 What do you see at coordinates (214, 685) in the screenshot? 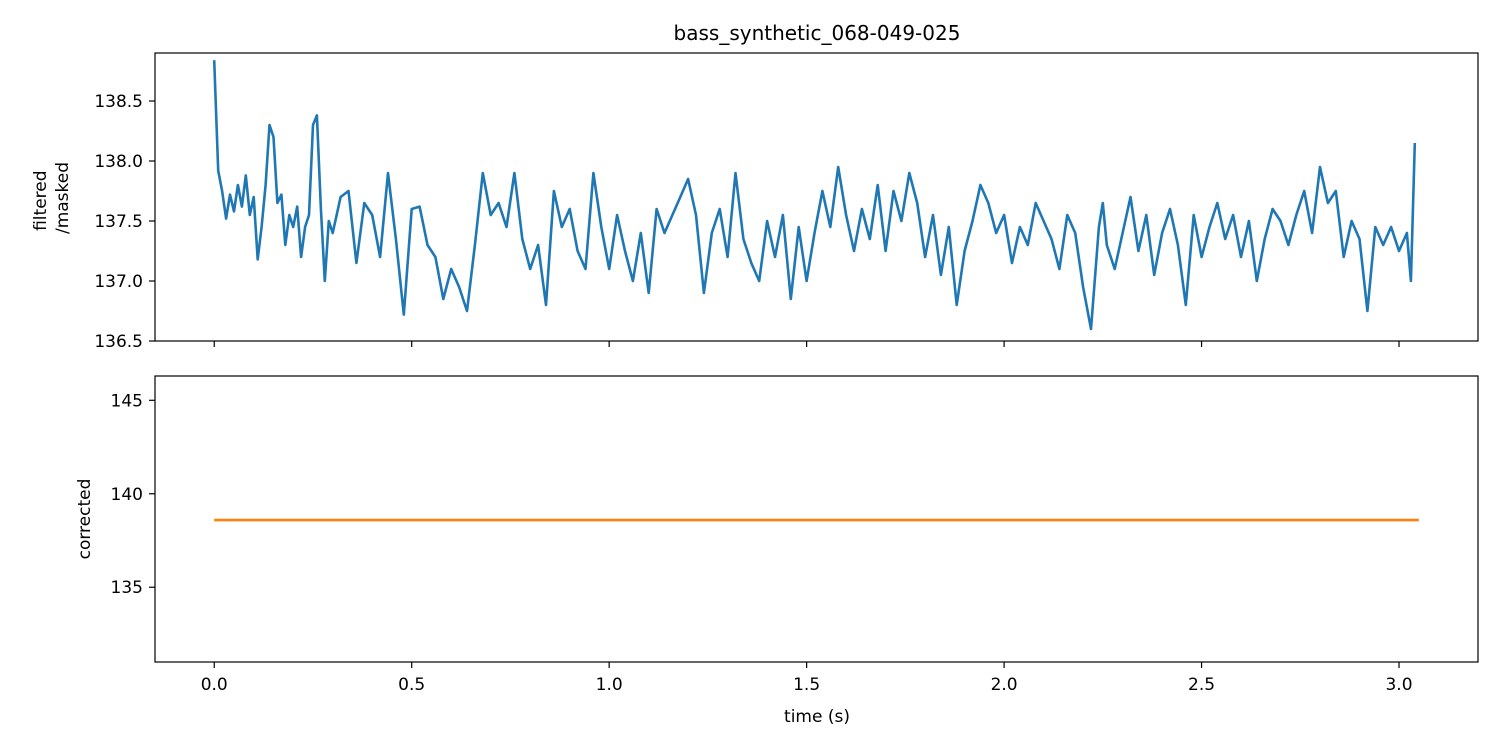
I see `x-tick-label: 0.0` at bounding box center [214, 685].